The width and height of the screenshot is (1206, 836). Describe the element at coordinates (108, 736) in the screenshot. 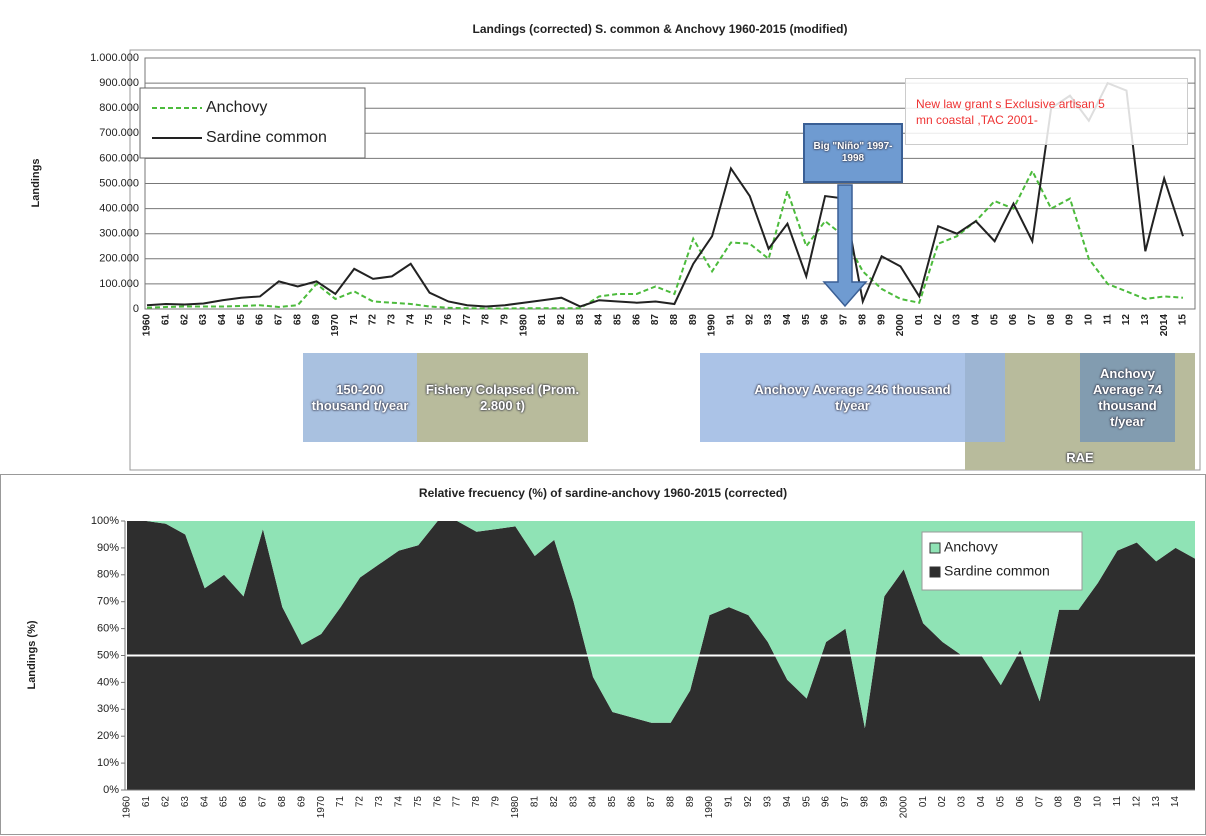

I see `y-tick-label: 20%` at that location.